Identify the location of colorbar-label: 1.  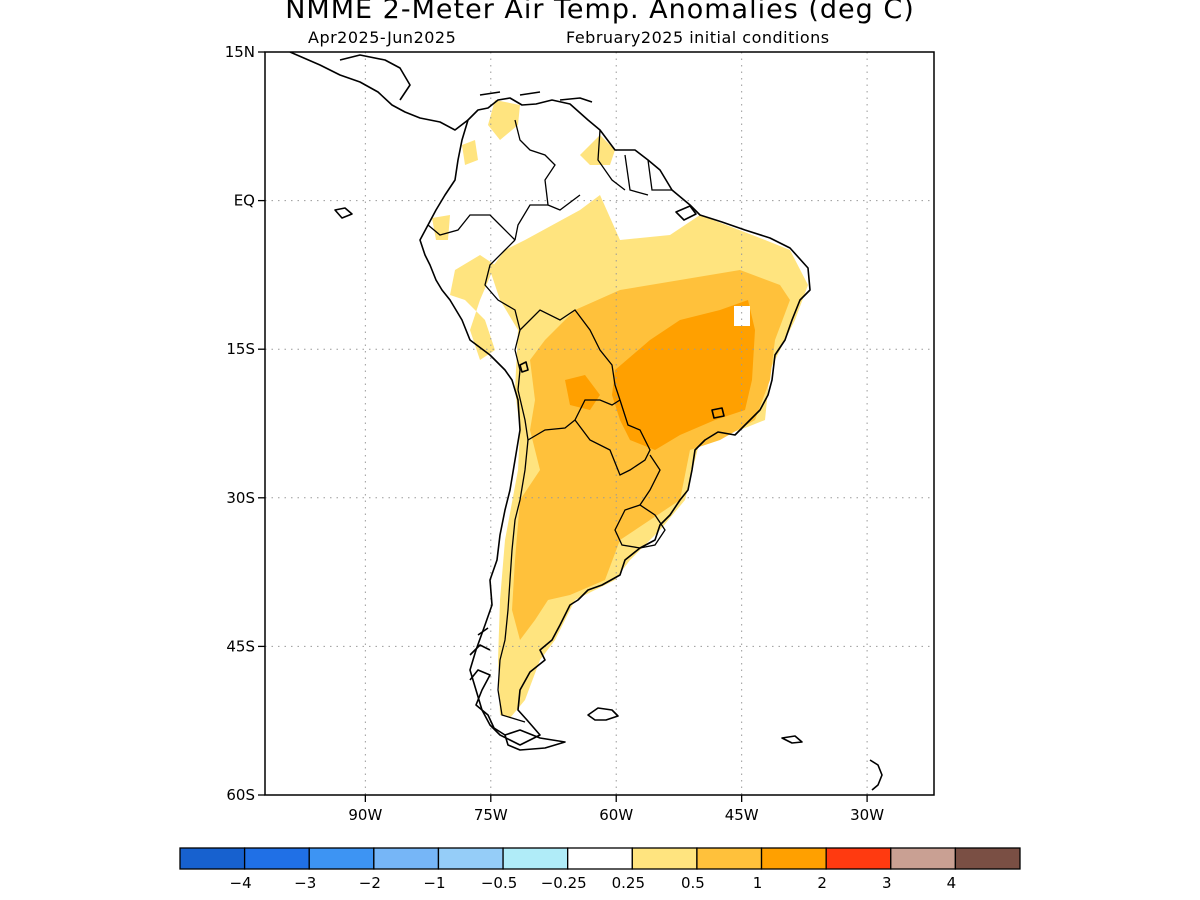
(758, 883).